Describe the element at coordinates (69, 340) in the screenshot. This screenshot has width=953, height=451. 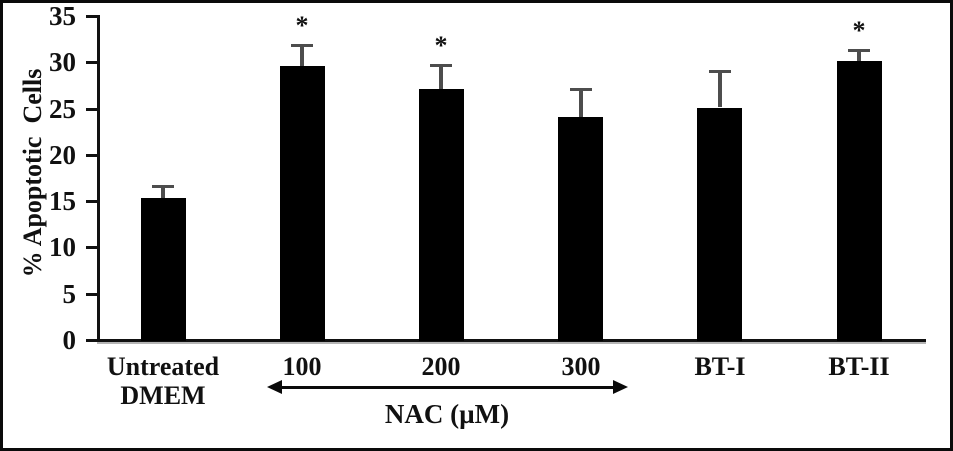
I see `y-tick-label: 0` at that location.